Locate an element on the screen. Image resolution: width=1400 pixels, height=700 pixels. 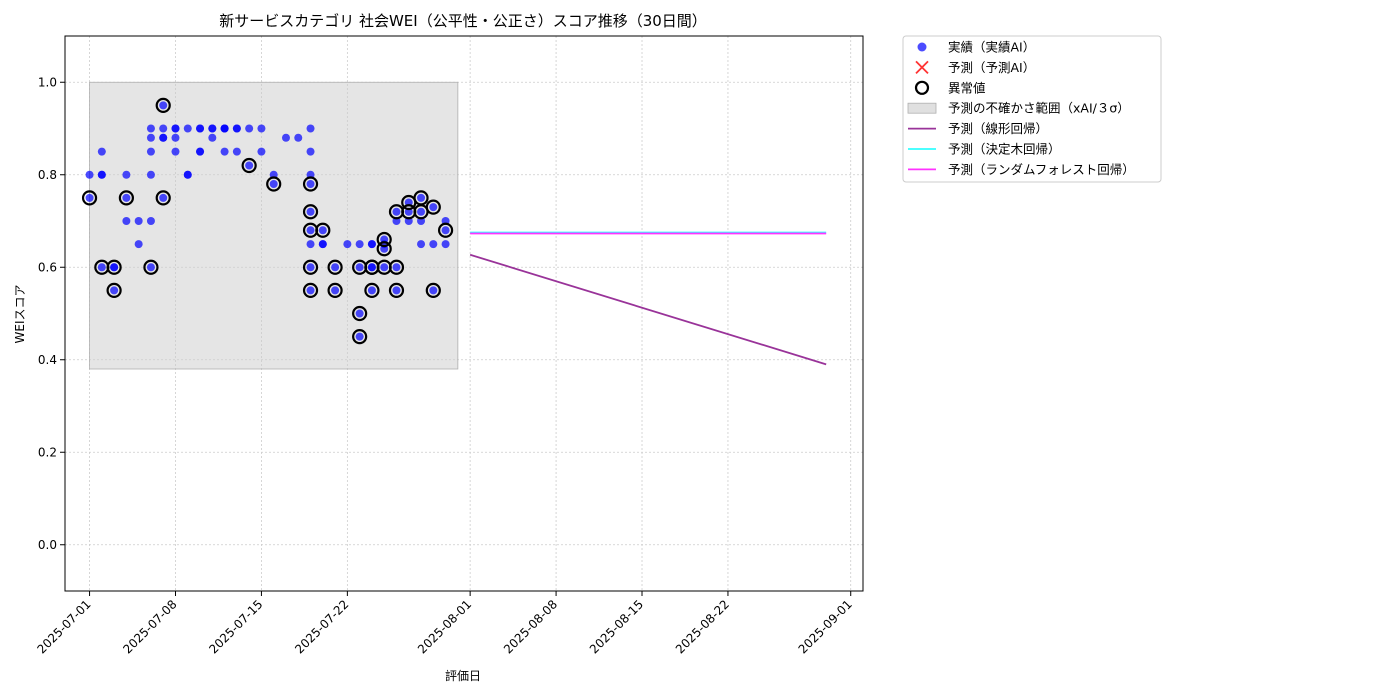
x-tick-label: 2025-07-15 is located at coordinates (235, 626).